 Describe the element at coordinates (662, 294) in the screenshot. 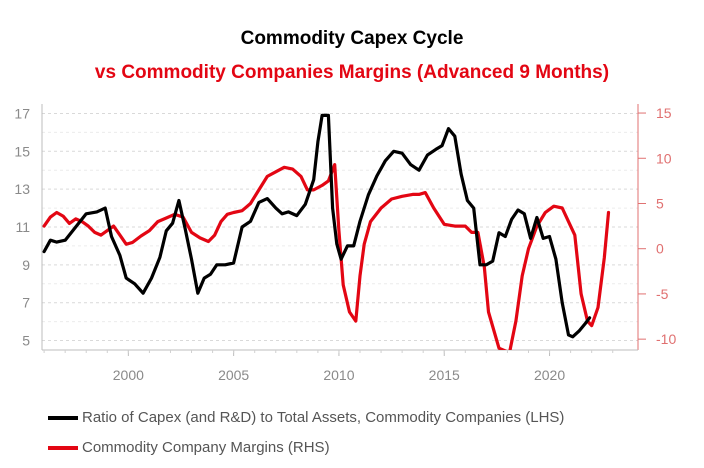

I see `y-right-tick-label: -5` at that location.